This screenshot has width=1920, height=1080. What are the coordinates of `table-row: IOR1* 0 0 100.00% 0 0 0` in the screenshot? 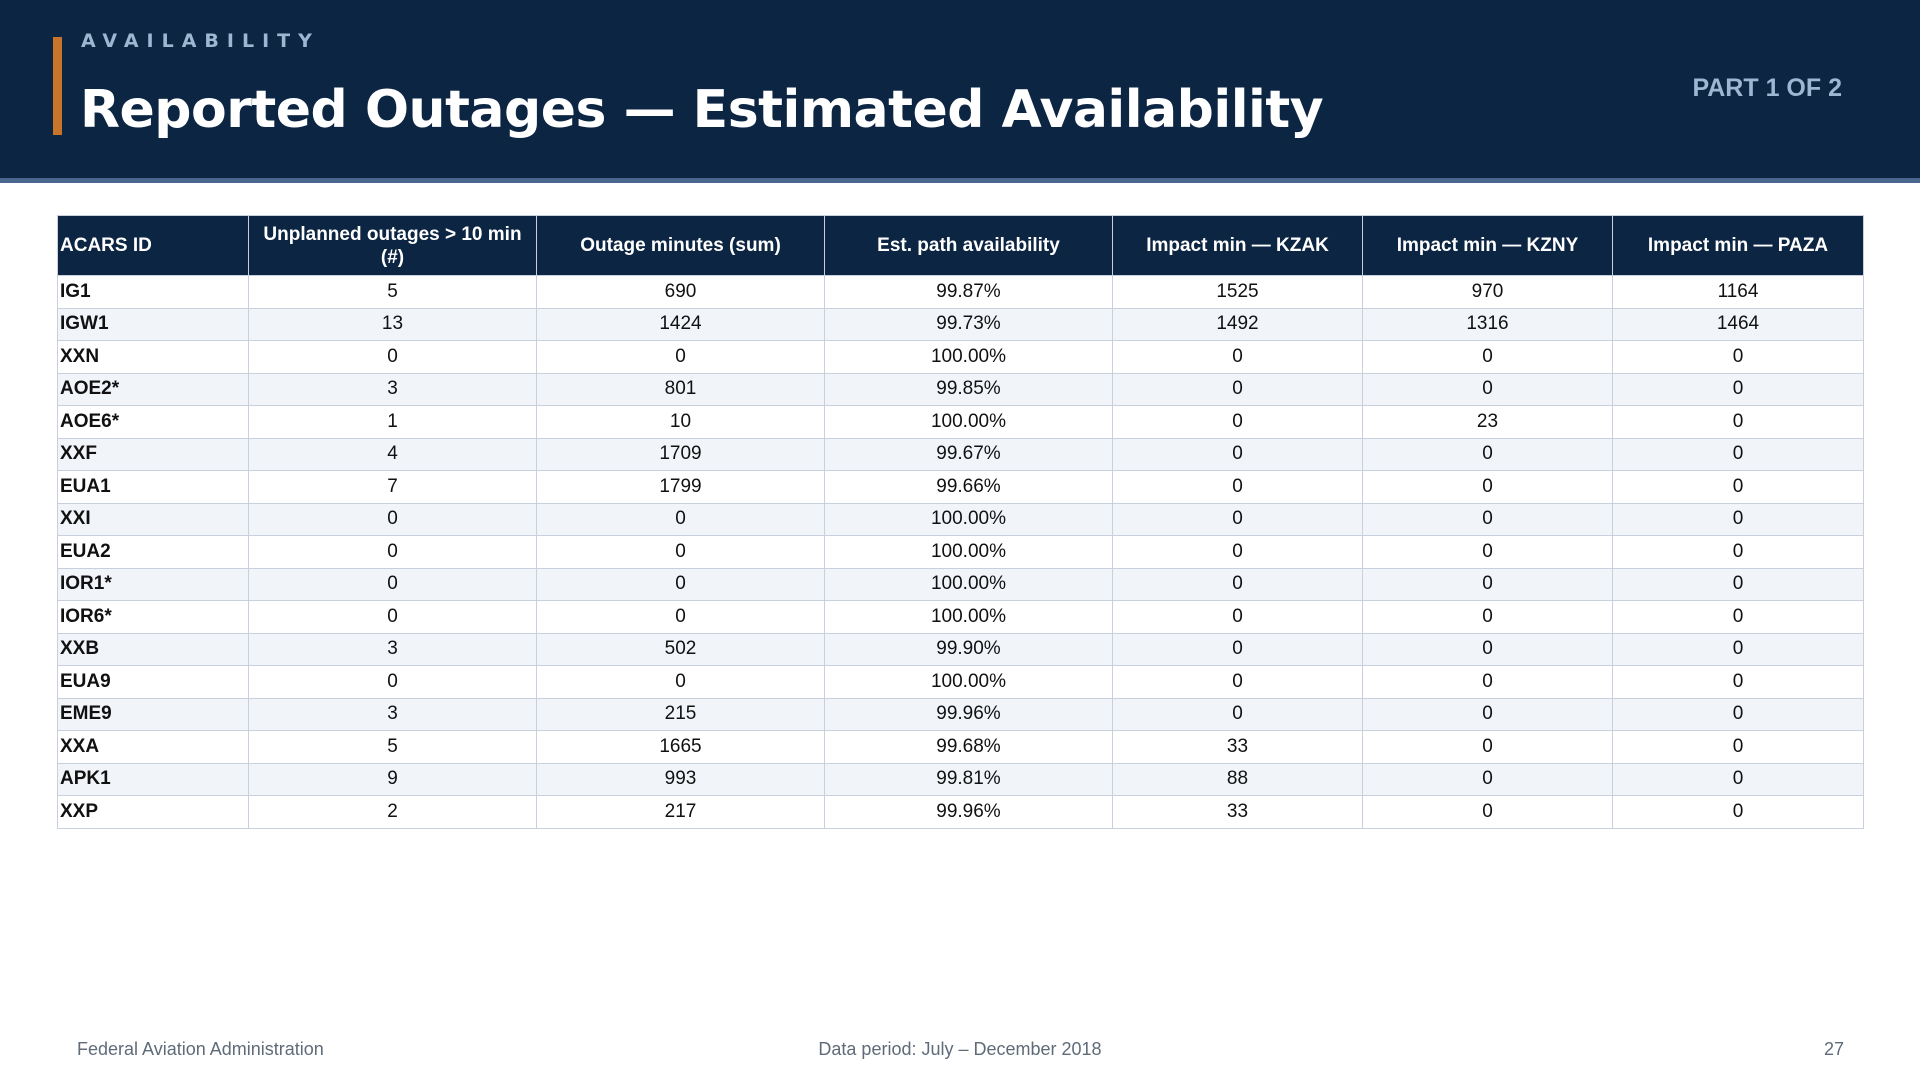 It's located at (960, 584).